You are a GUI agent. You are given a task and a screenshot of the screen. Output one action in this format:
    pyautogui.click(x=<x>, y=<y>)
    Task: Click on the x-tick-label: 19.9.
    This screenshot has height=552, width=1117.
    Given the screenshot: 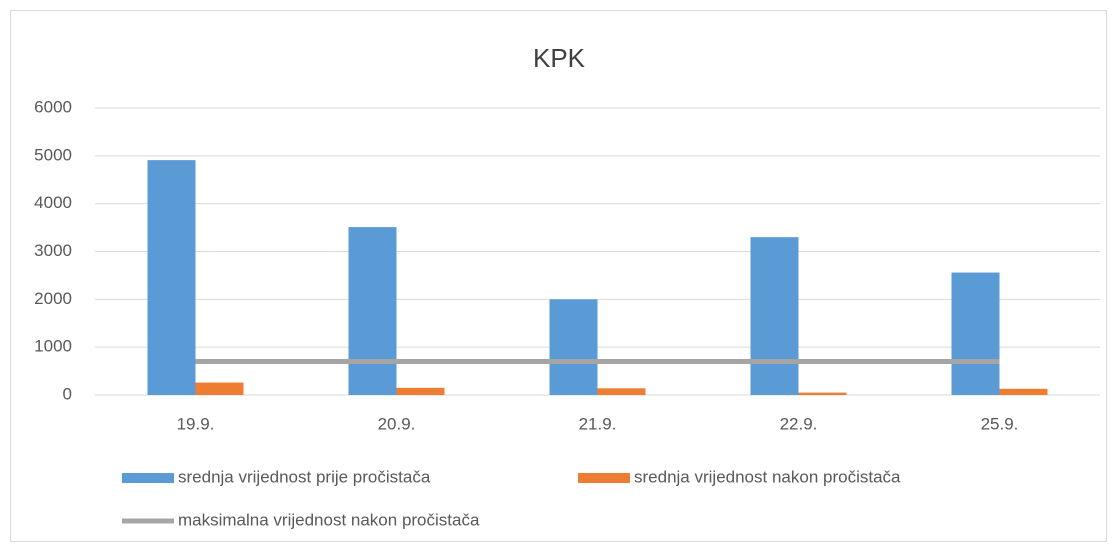 What is the action you would take?
    pyautogui.click(x=196, y=423)
    